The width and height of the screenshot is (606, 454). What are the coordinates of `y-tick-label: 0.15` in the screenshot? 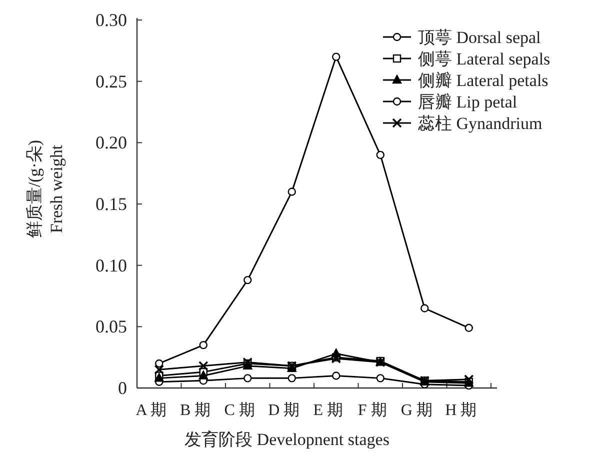 It's located at (111, 204).